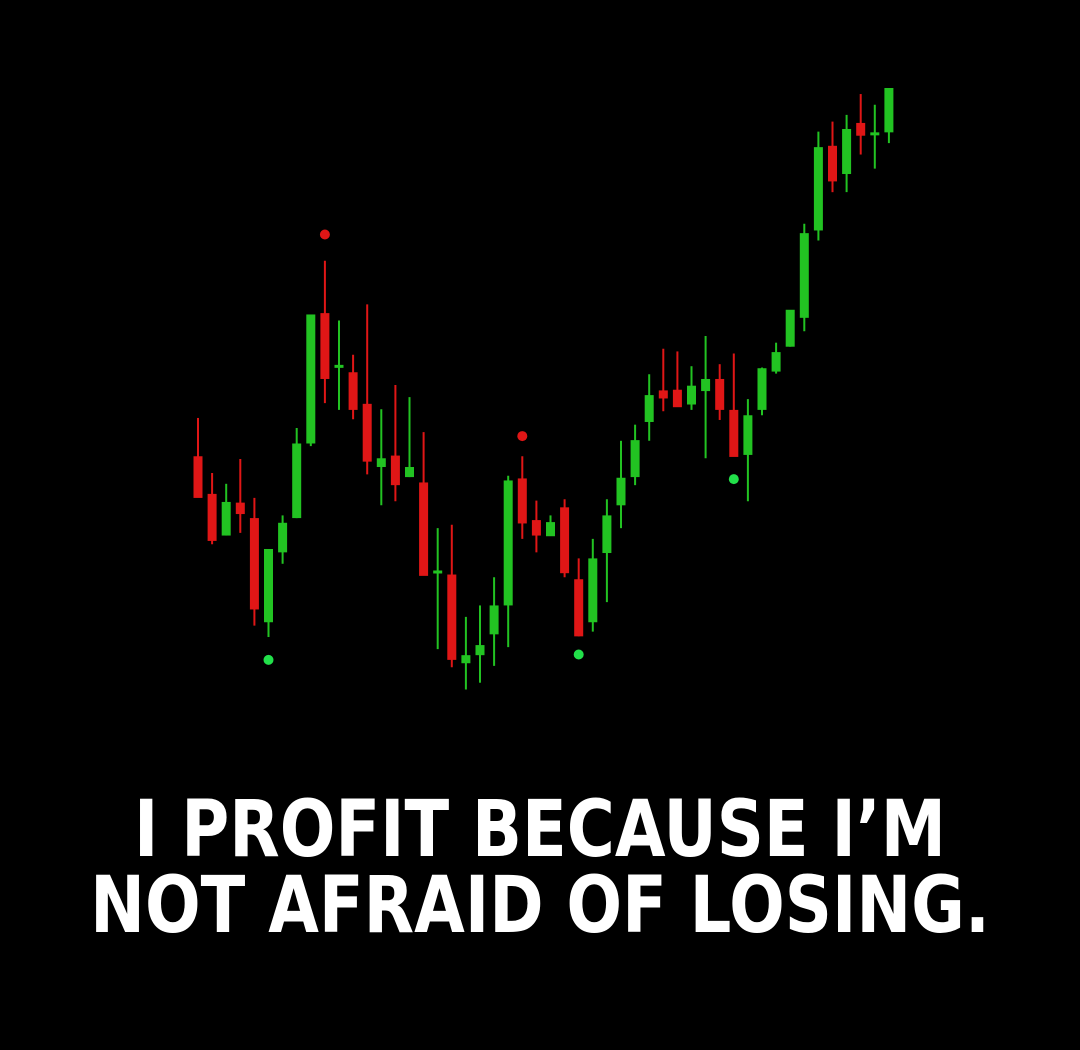  Describe the element at coordinates (540, 906) in the screenshot. I see `caption-line-2: NOT AFRAID OF LOSING.` at that location.